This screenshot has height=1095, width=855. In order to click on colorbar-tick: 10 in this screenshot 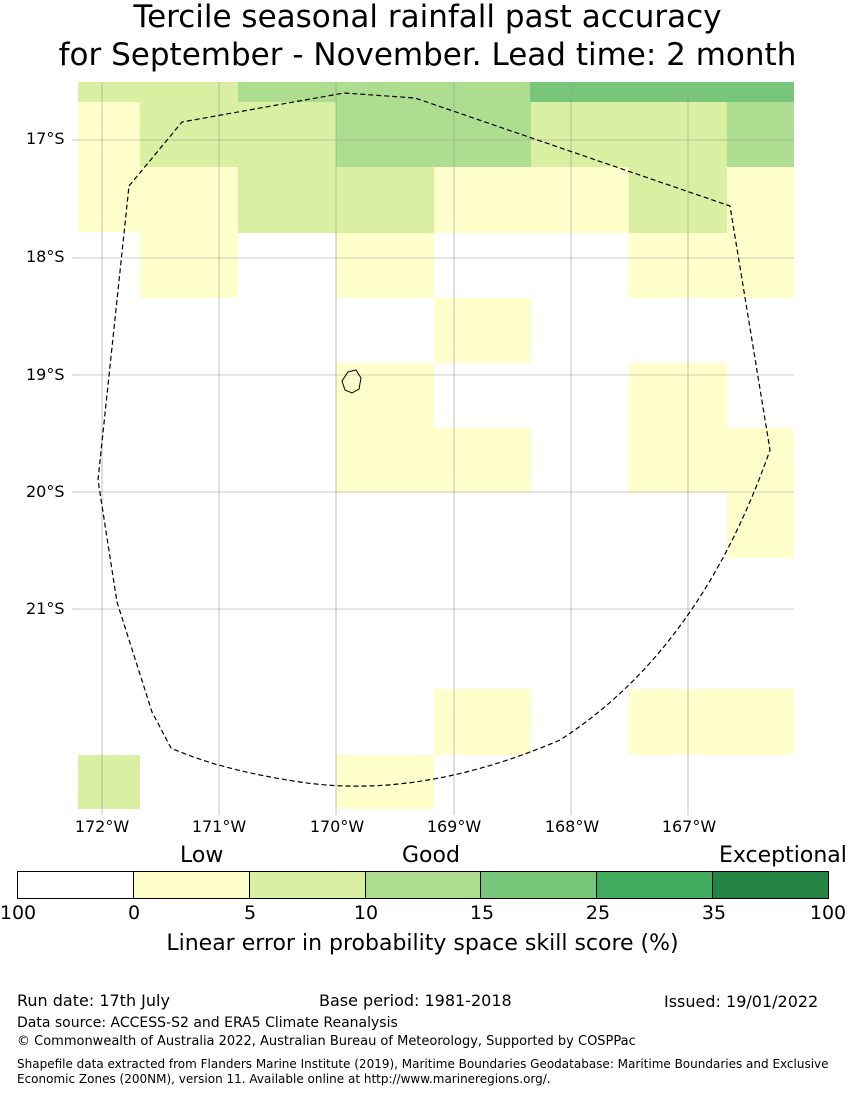, I will do `click(366, 913)`.